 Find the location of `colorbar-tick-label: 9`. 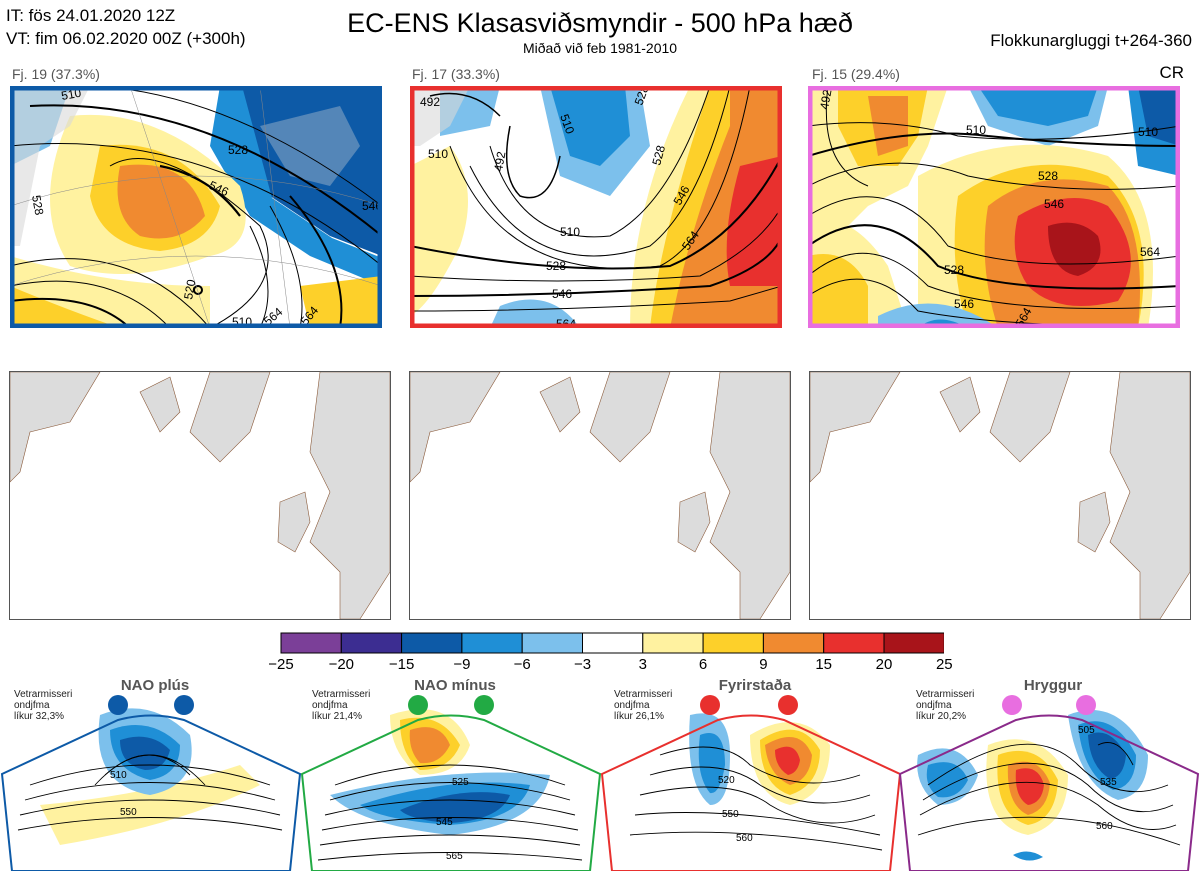

colorbar-tick-label: 9 is located at coordinates (763, 664).